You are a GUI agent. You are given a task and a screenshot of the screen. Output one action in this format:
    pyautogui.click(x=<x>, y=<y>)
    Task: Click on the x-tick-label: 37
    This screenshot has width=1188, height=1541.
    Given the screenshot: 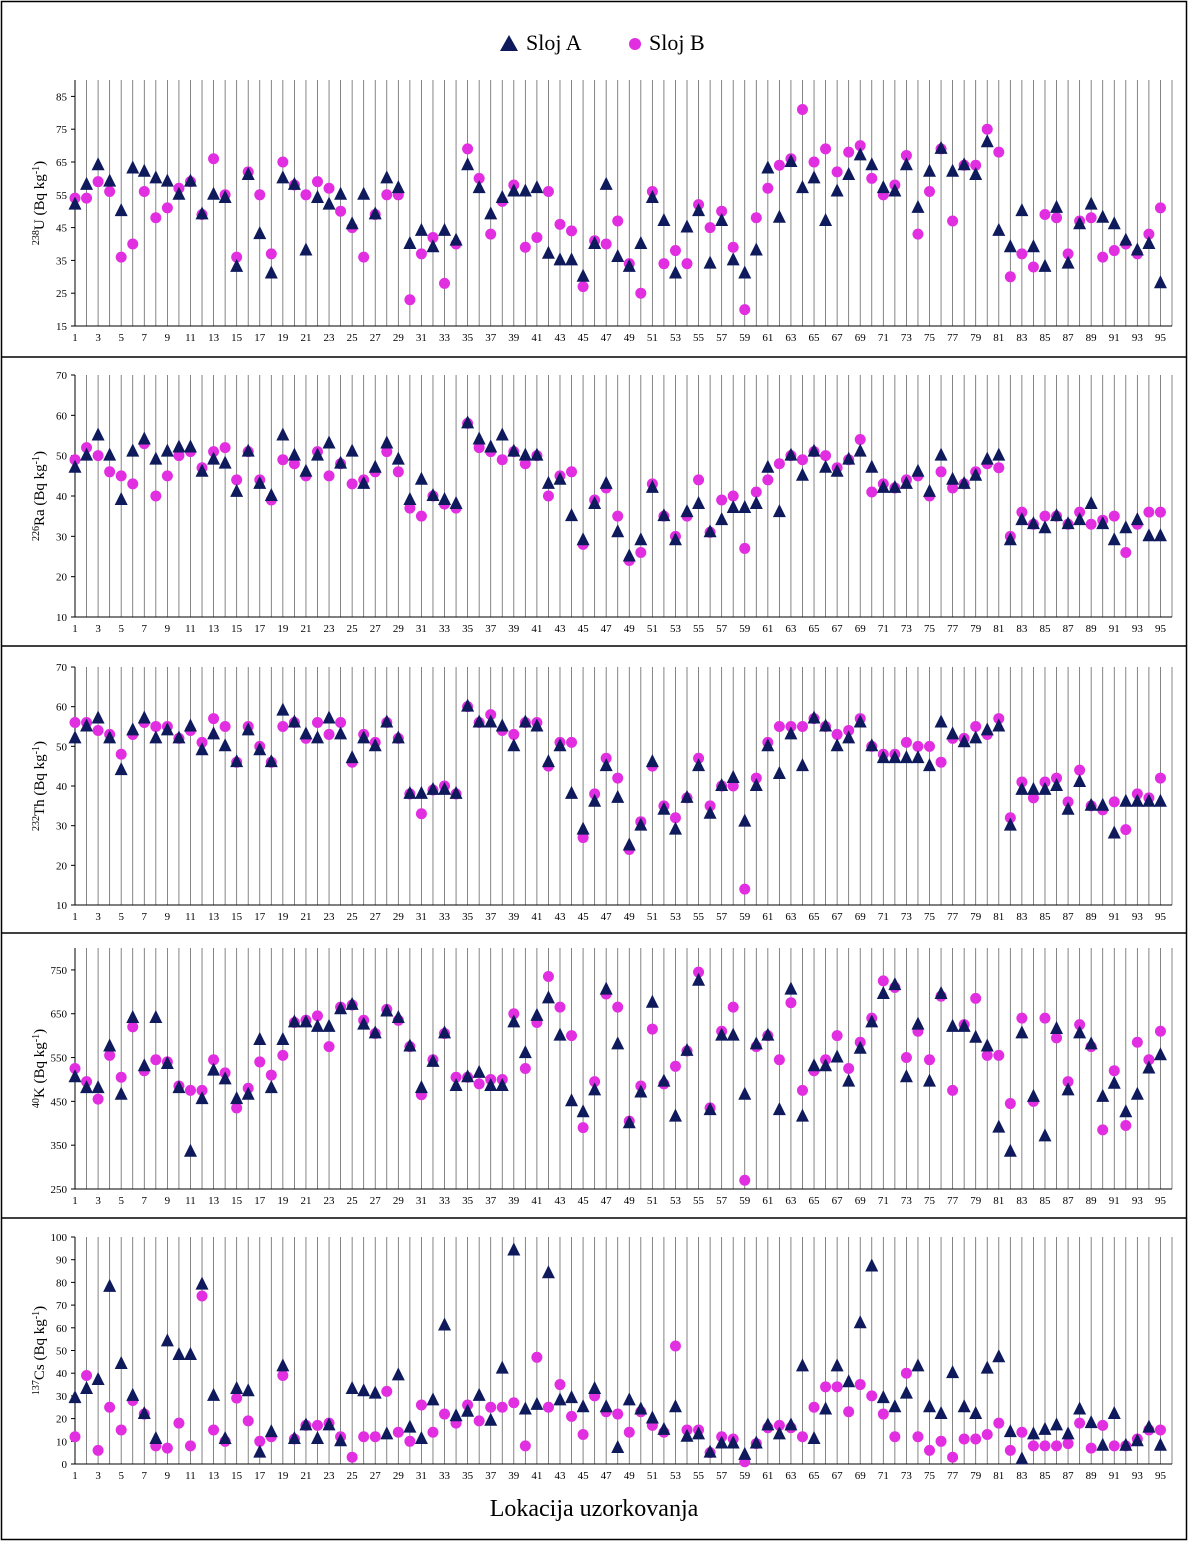 What is the action you would take?
    pyautogui.click(x=491, y=629)
    